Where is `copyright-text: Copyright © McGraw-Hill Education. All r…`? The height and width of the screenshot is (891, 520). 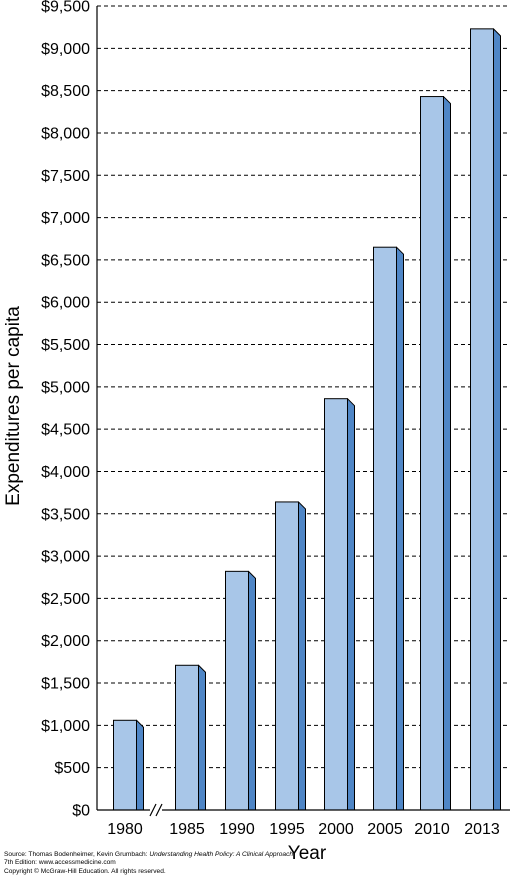
copyright-text: Copyright © McGraw-Hill Education. All r… is located at coordinates (85, 871).